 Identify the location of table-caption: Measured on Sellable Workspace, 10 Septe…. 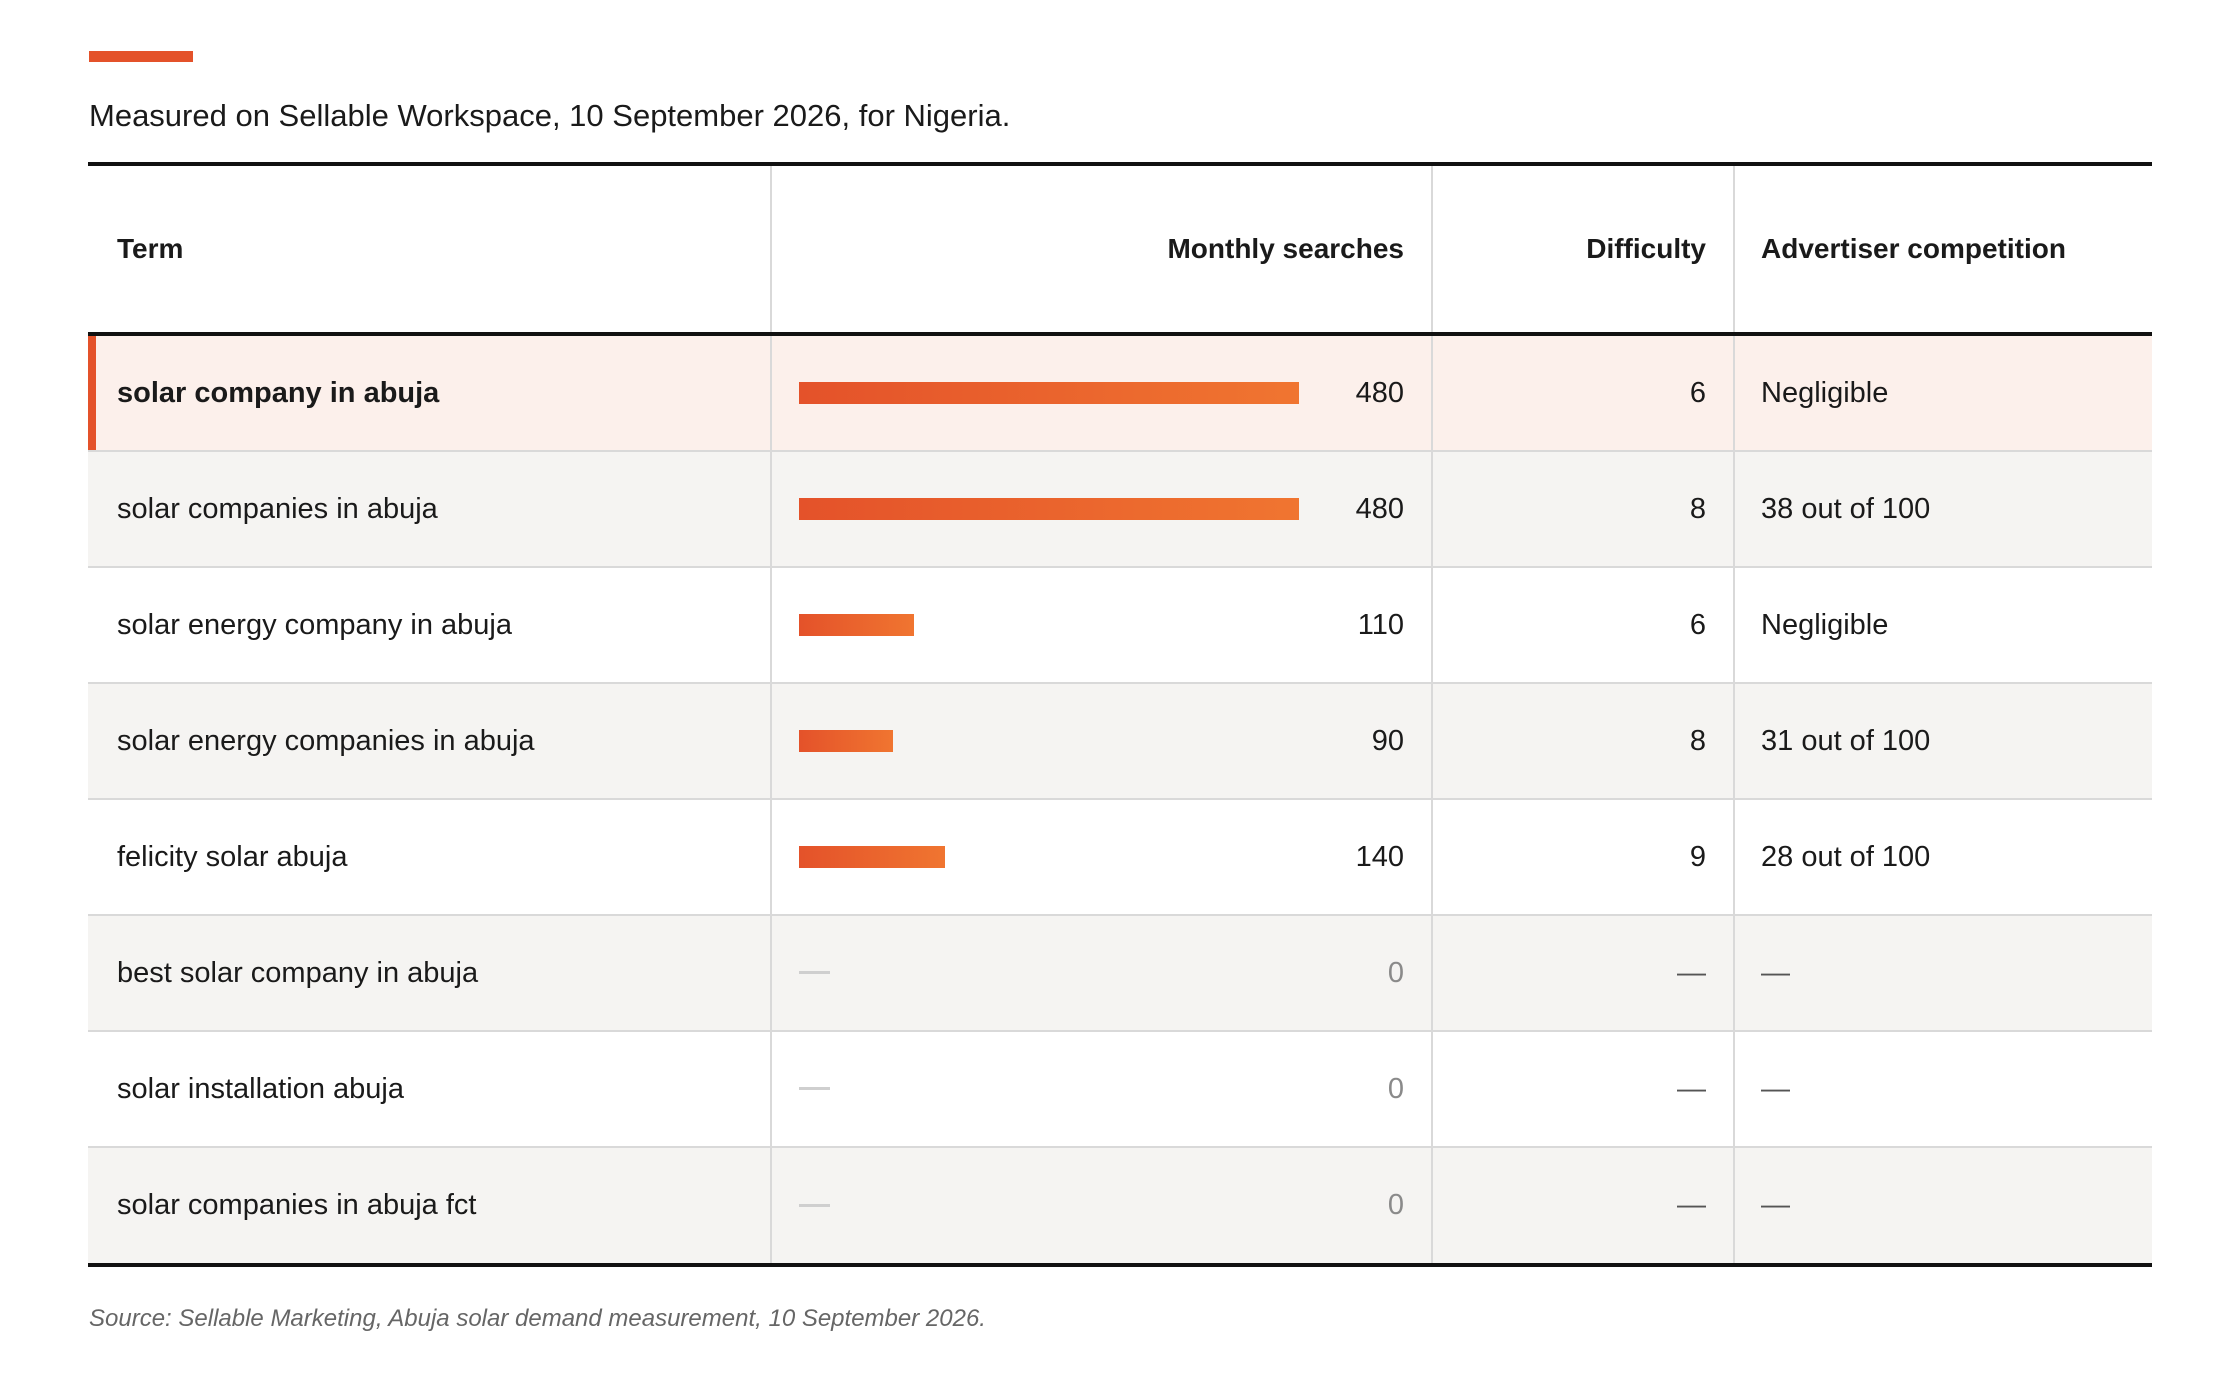
(550, 115).